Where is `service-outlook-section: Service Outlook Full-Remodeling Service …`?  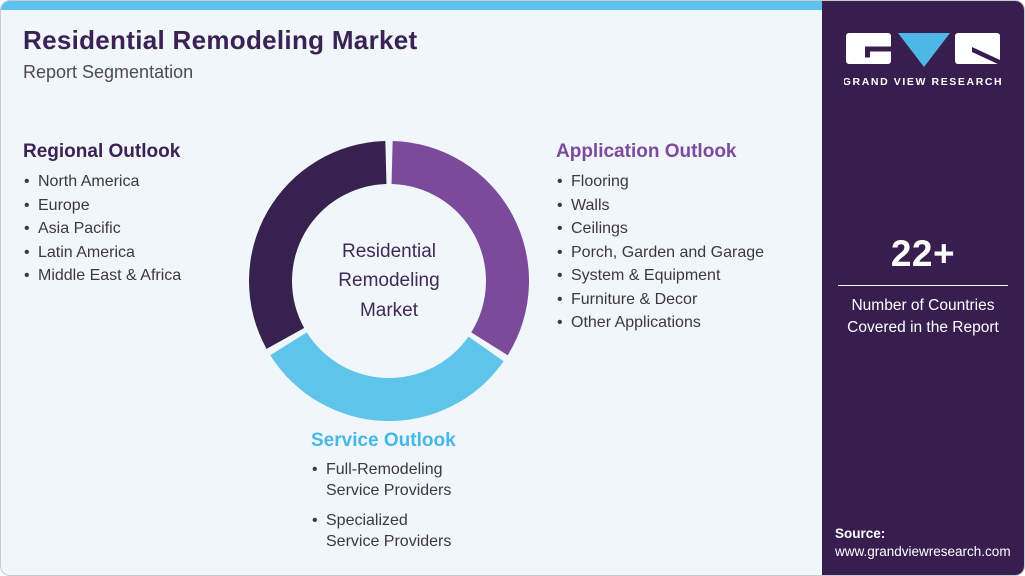 service-outlook-section: Service Outlook Full-Remodeling Service … is located at coordinates (383, 495).